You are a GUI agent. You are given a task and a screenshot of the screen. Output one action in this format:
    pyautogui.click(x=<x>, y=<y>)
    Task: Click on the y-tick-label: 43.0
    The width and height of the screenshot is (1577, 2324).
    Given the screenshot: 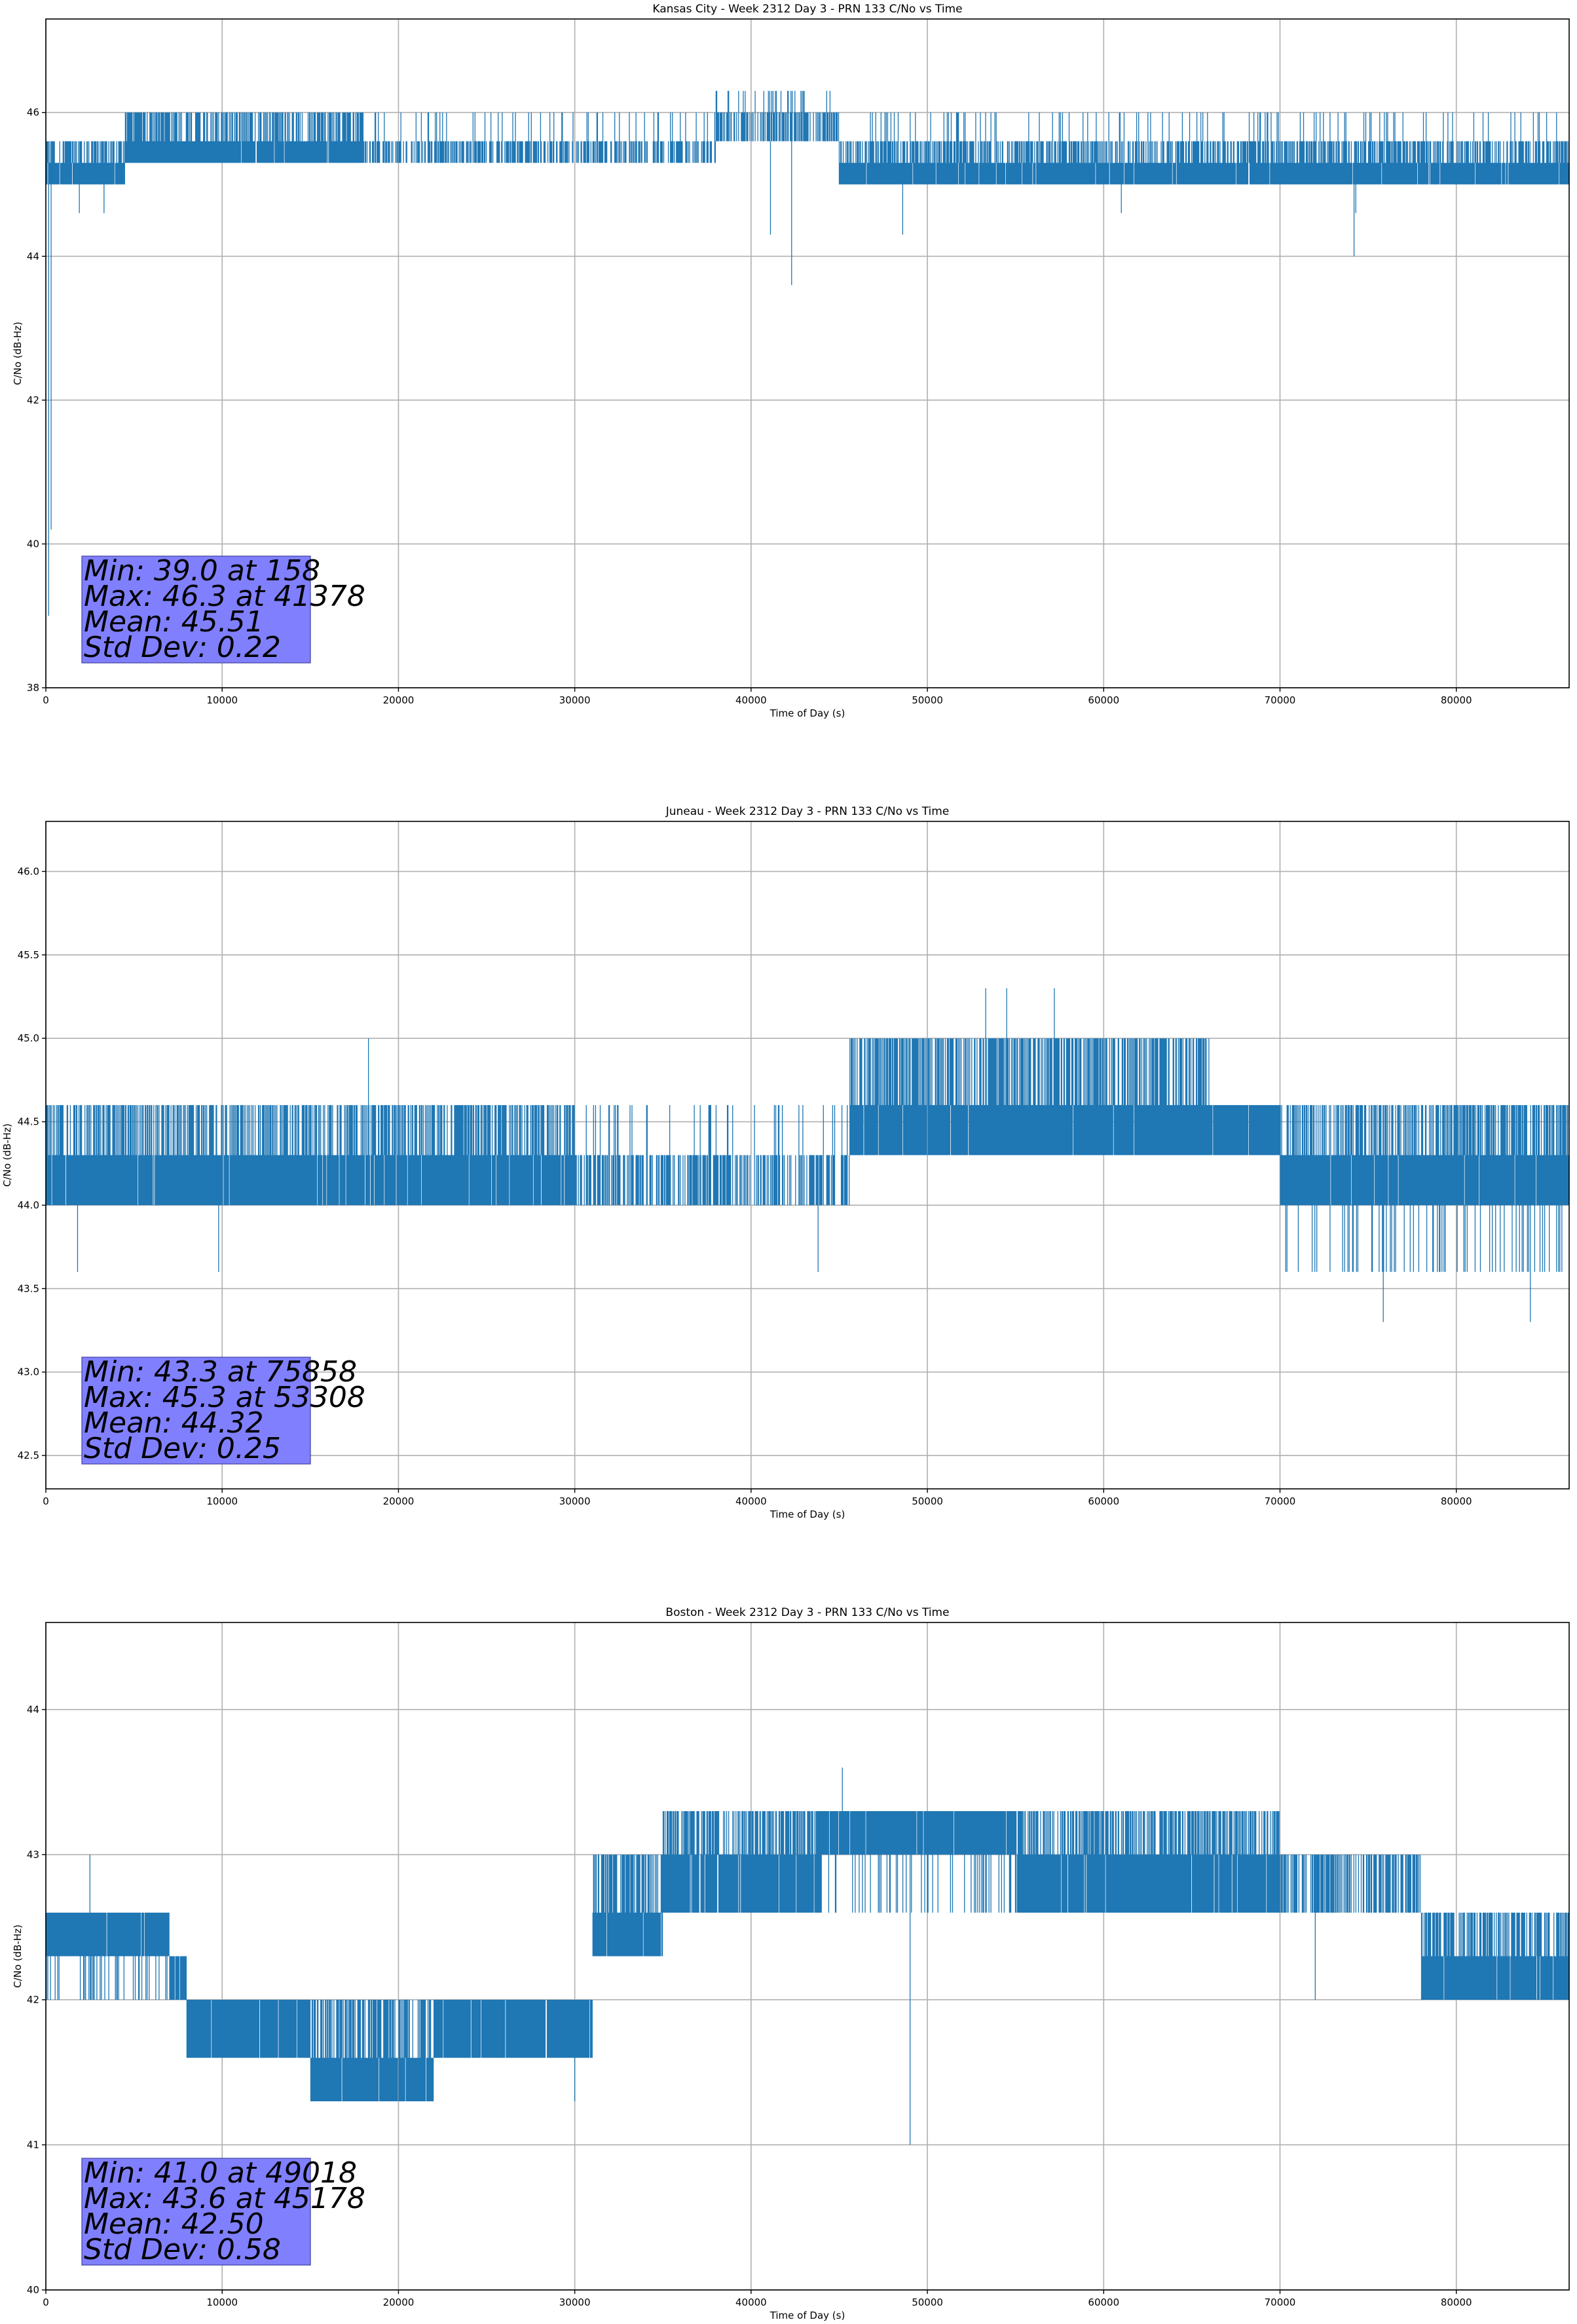 What is the action you would take?
    pyautogui.click(x=28, y=1372)
    